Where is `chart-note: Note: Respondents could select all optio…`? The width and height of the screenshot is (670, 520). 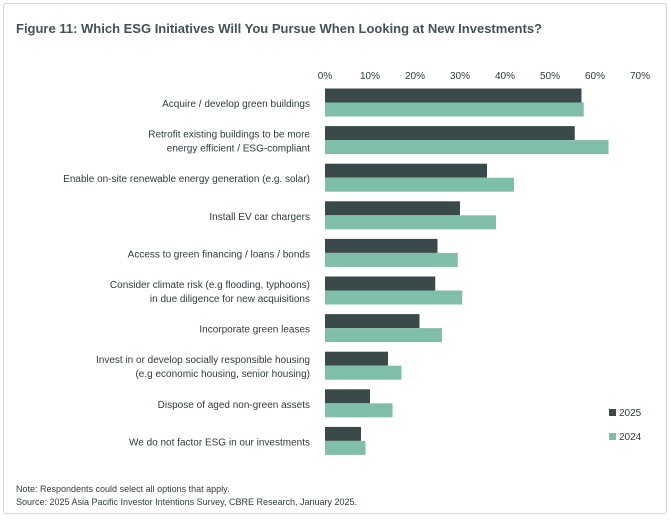
chart-note: Note: Respondents could select all optio… is located at coordinates (123, 489).